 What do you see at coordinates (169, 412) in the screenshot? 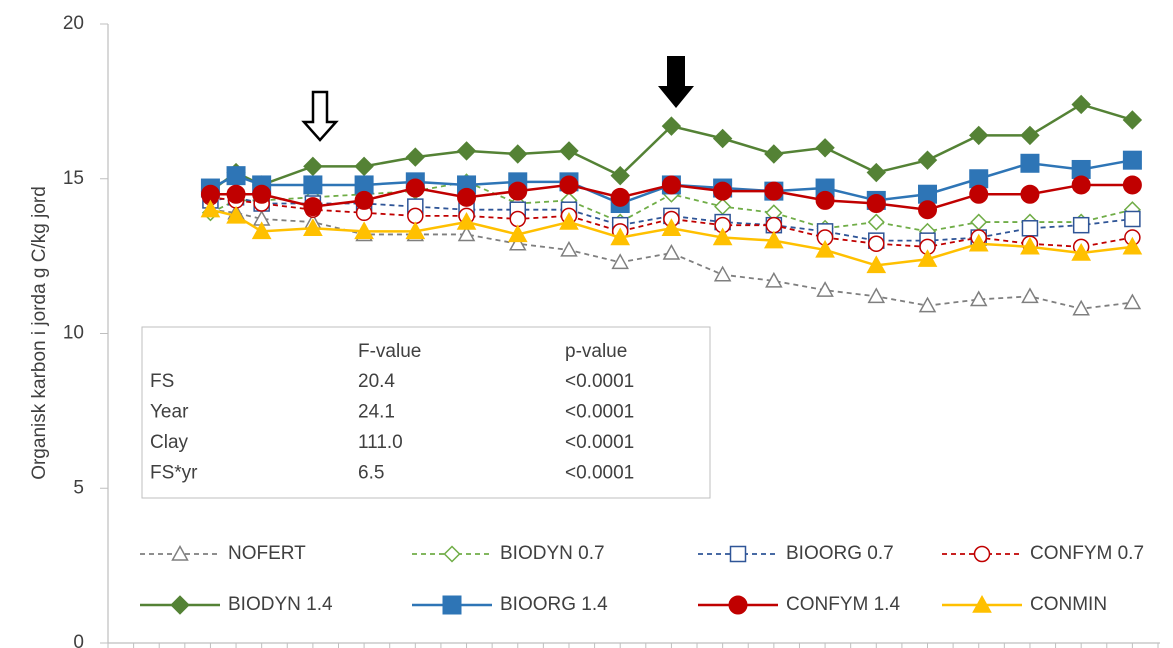
I see `table-cell: Year` at bounding box center [169, 412].